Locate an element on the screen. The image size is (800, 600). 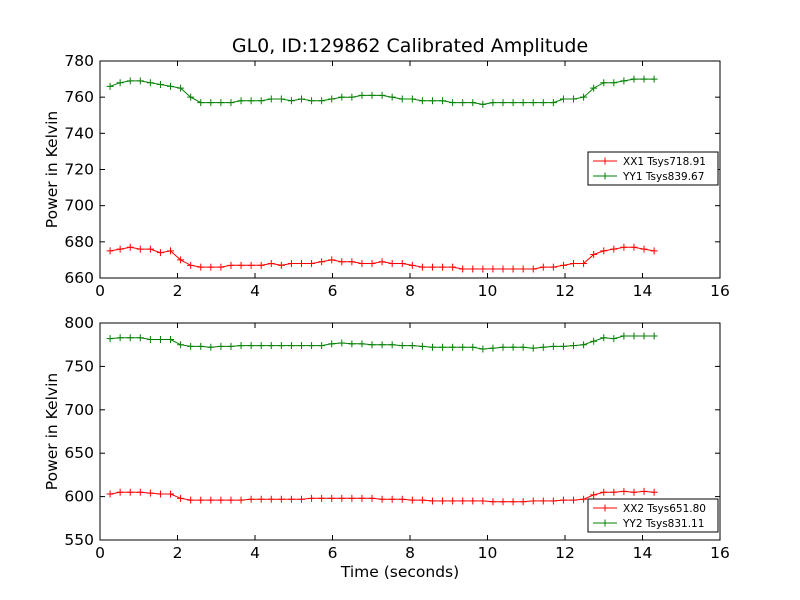
y-tick-label: 700 is located at coordinates (79, 206).